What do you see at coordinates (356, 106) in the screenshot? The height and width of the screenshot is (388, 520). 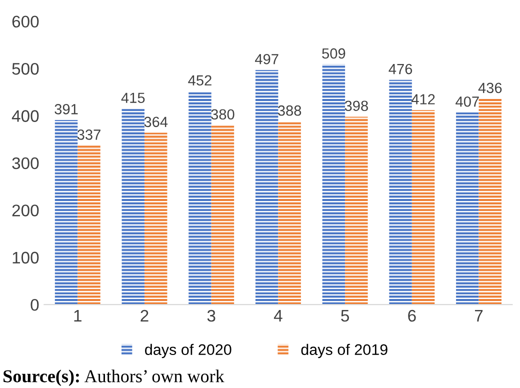 I see `data-label: 398` at bounding box center [356, 106].